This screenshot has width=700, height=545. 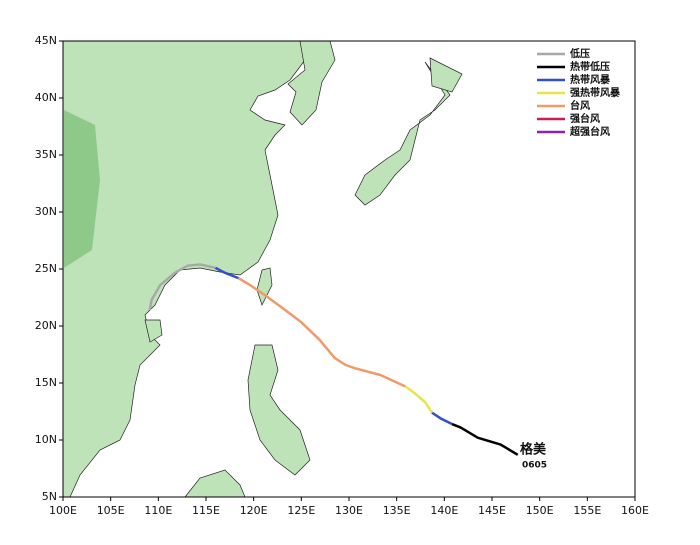 I want to click on japan, so click(x=402, y=133).